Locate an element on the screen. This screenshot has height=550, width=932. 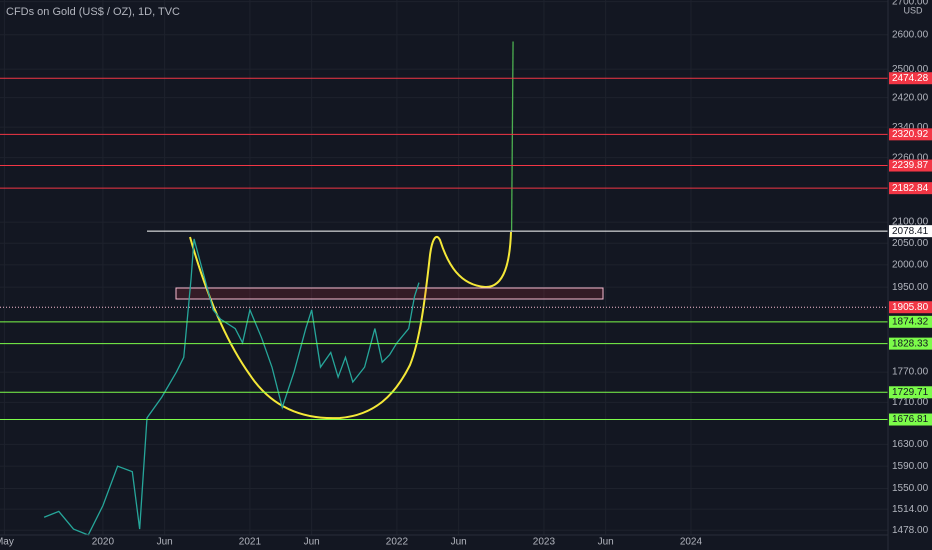
y-tick-label: 1710.00 is located at coordinates (910, 402).